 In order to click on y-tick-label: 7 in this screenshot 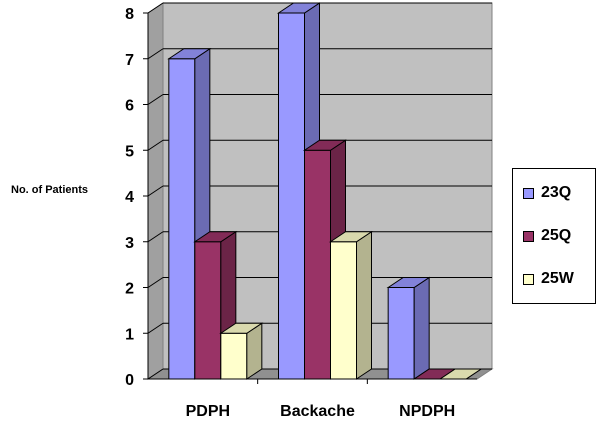, I will do `click(129, 60)`.